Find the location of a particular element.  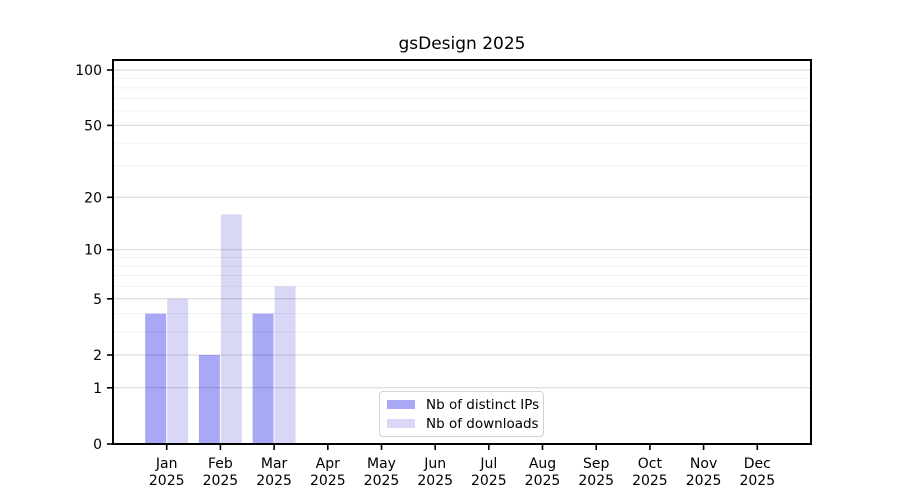

y-tick-label: 2 is located at coordinates (97, 356).